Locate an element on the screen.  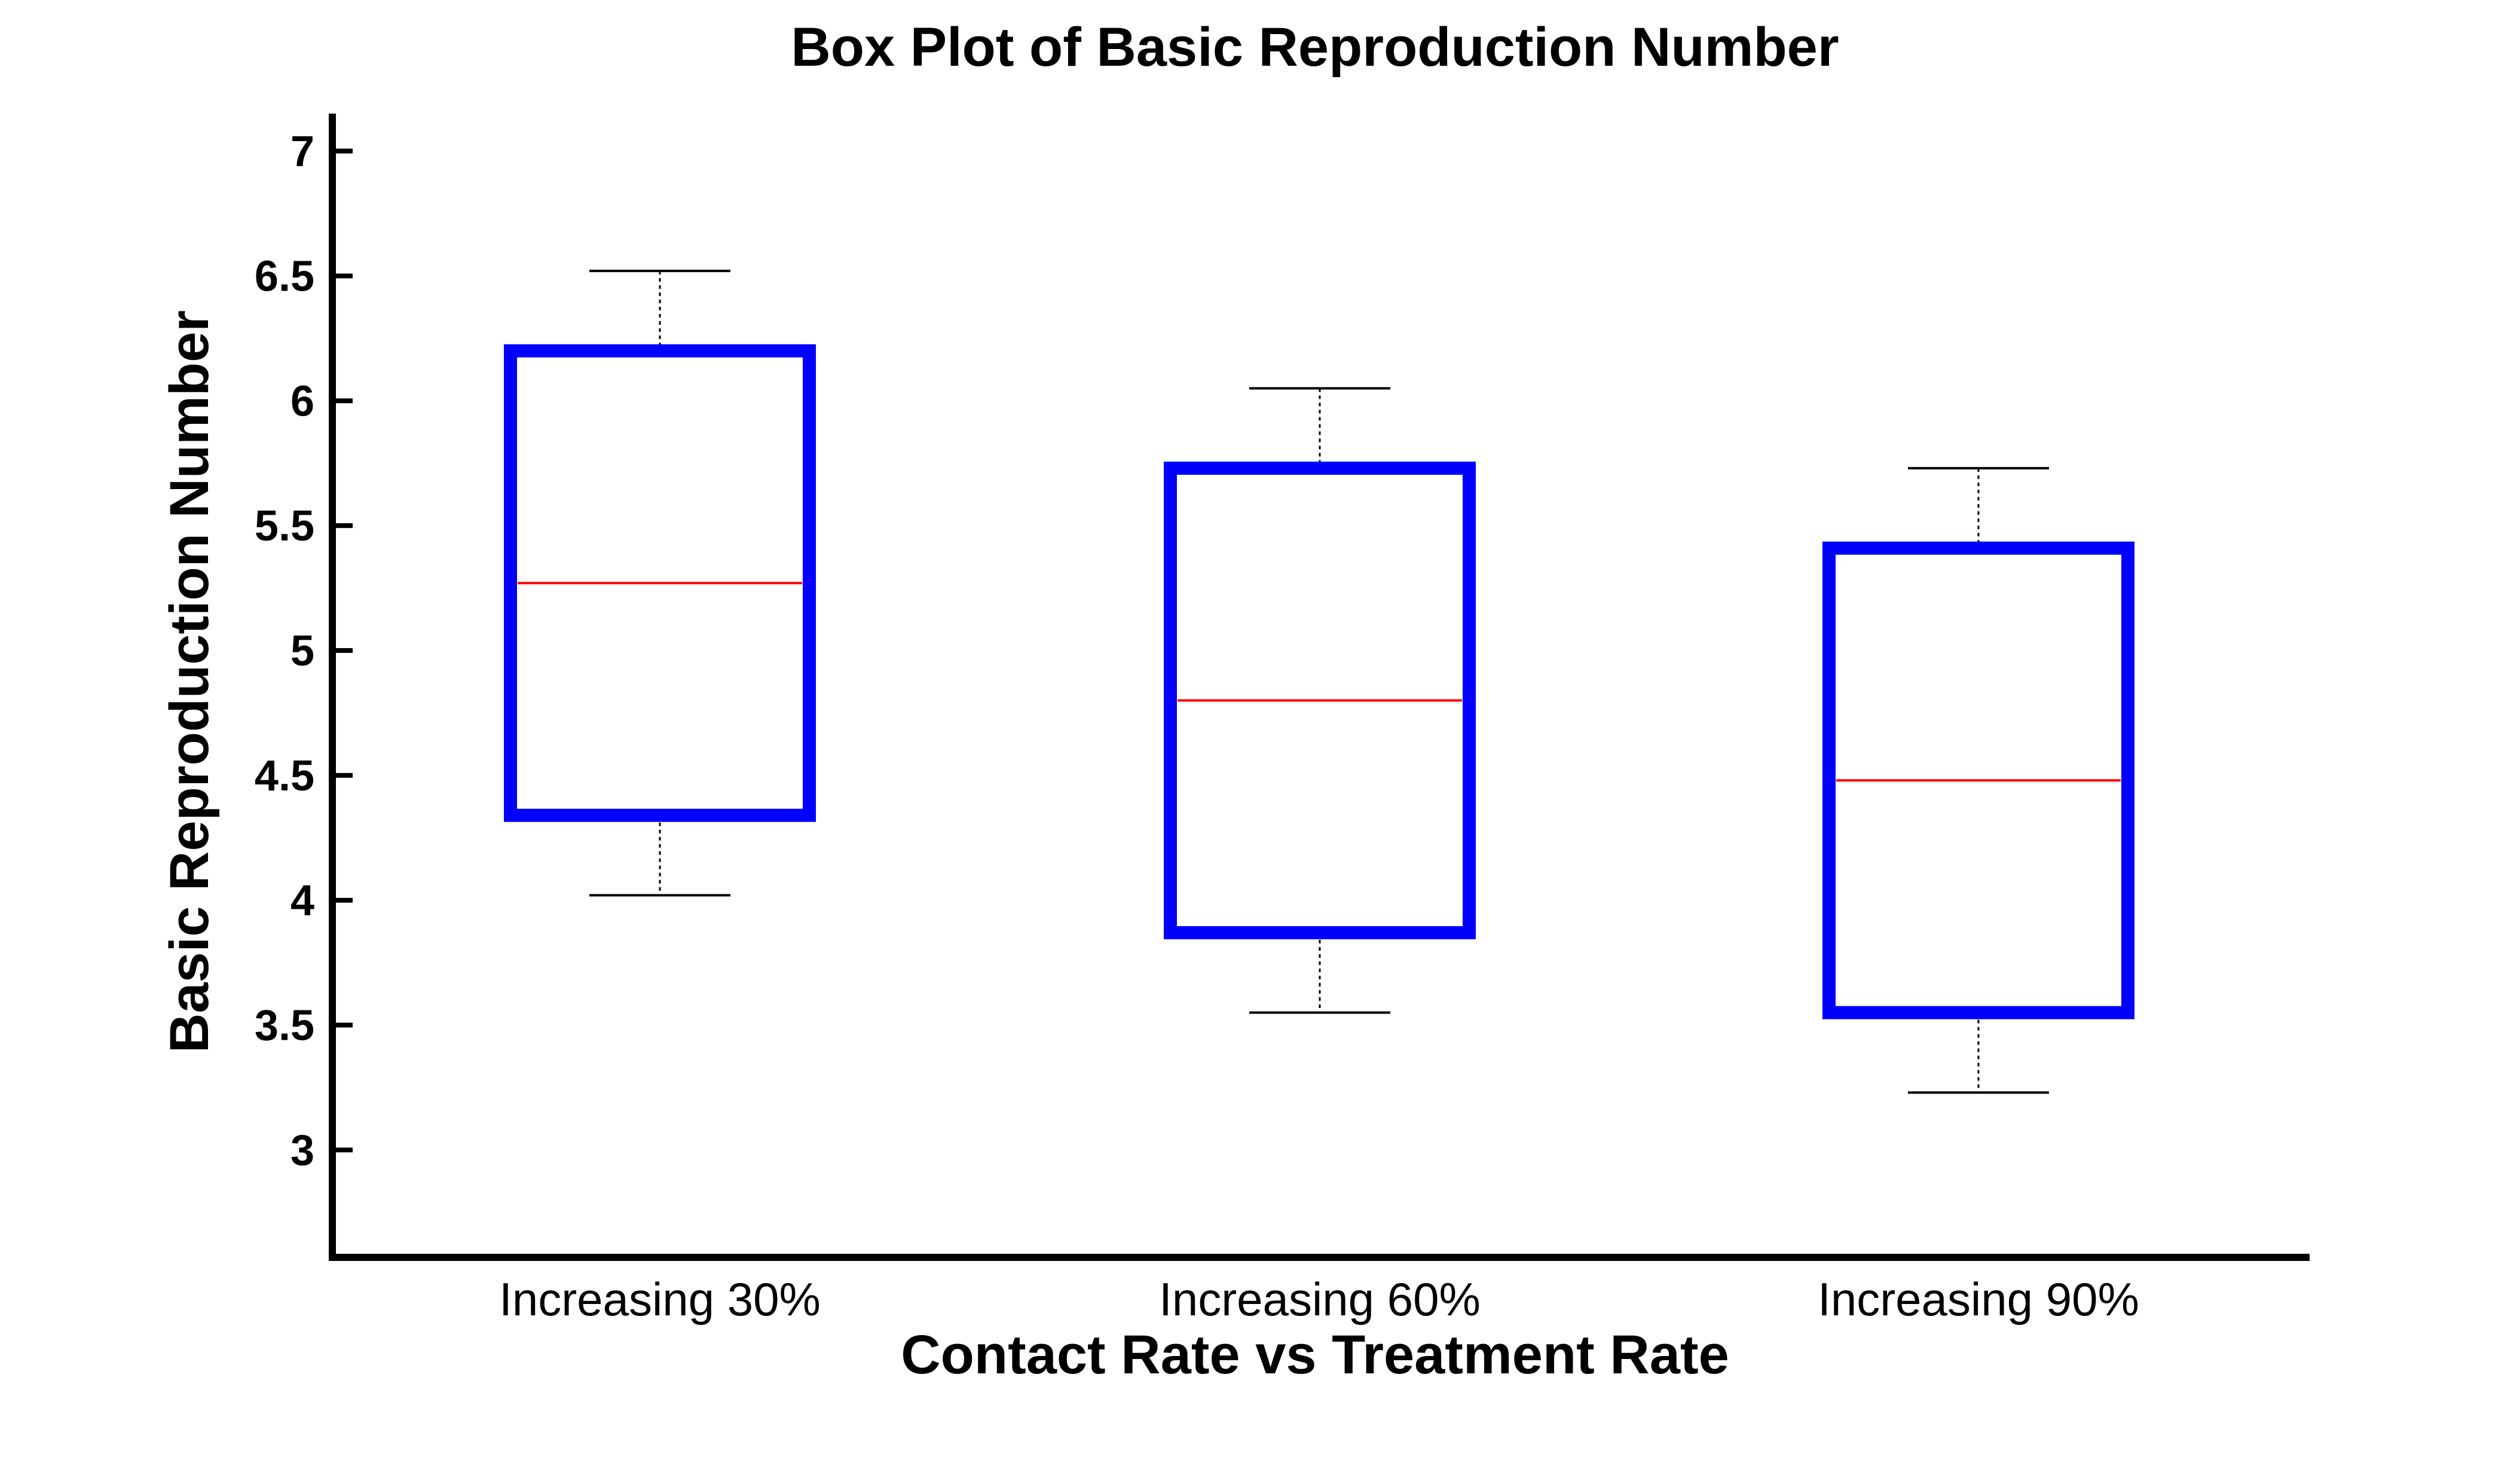
y-tick-label: 7 is located at coordinates (302, 152).